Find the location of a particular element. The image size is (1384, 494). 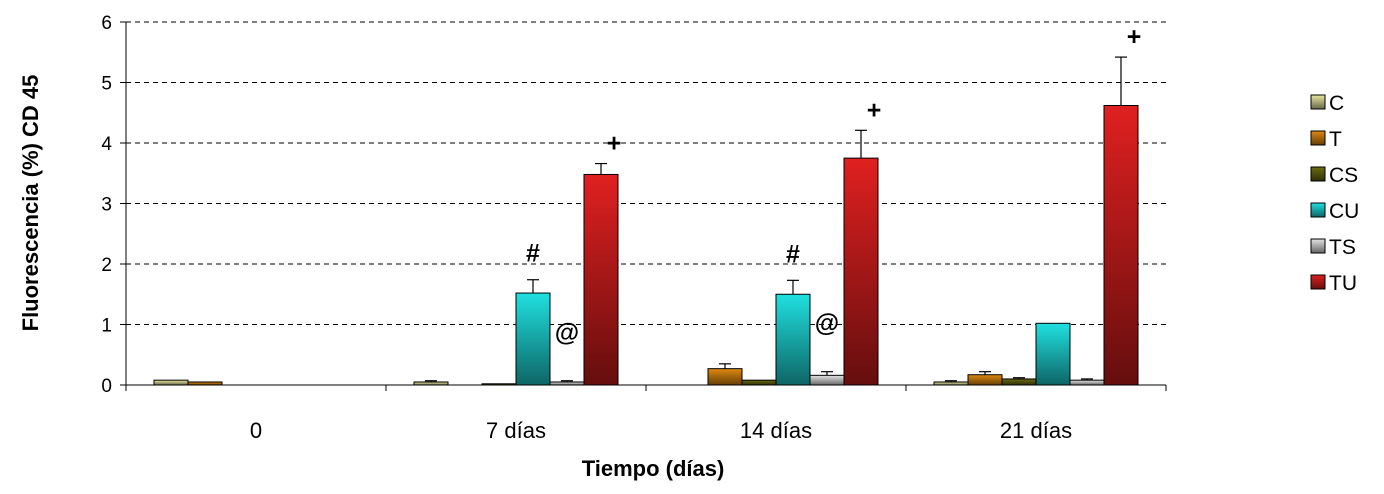

legend-label-CS: CS is located at coordinates (1343, 175).